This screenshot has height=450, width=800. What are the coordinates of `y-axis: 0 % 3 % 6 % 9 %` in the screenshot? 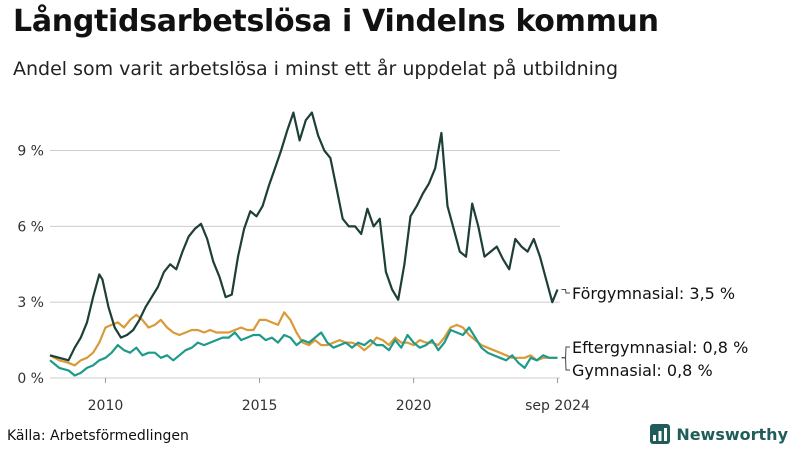 It's located at (30, 265).